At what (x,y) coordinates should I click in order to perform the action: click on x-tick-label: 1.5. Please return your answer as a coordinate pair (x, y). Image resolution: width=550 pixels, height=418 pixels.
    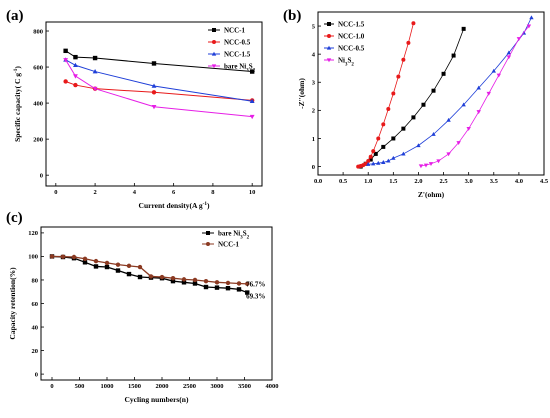
    Looking at the image, I should click on (393, 181).